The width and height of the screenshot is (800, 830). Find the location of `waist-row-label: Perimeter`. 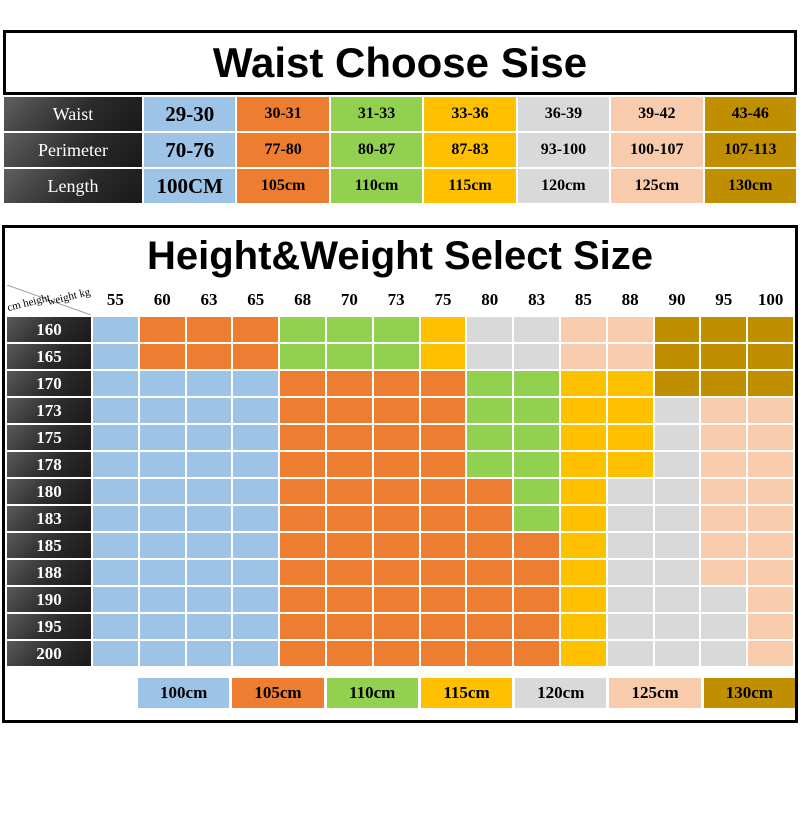

waist-row-label: Perimeter is located at coordinates (73, 150).